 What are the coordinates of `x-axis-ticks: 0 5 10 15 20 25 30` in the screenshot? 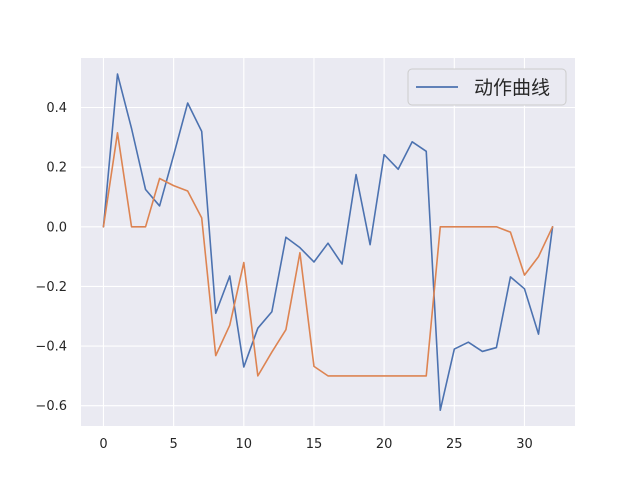 It's located at (315, 444).